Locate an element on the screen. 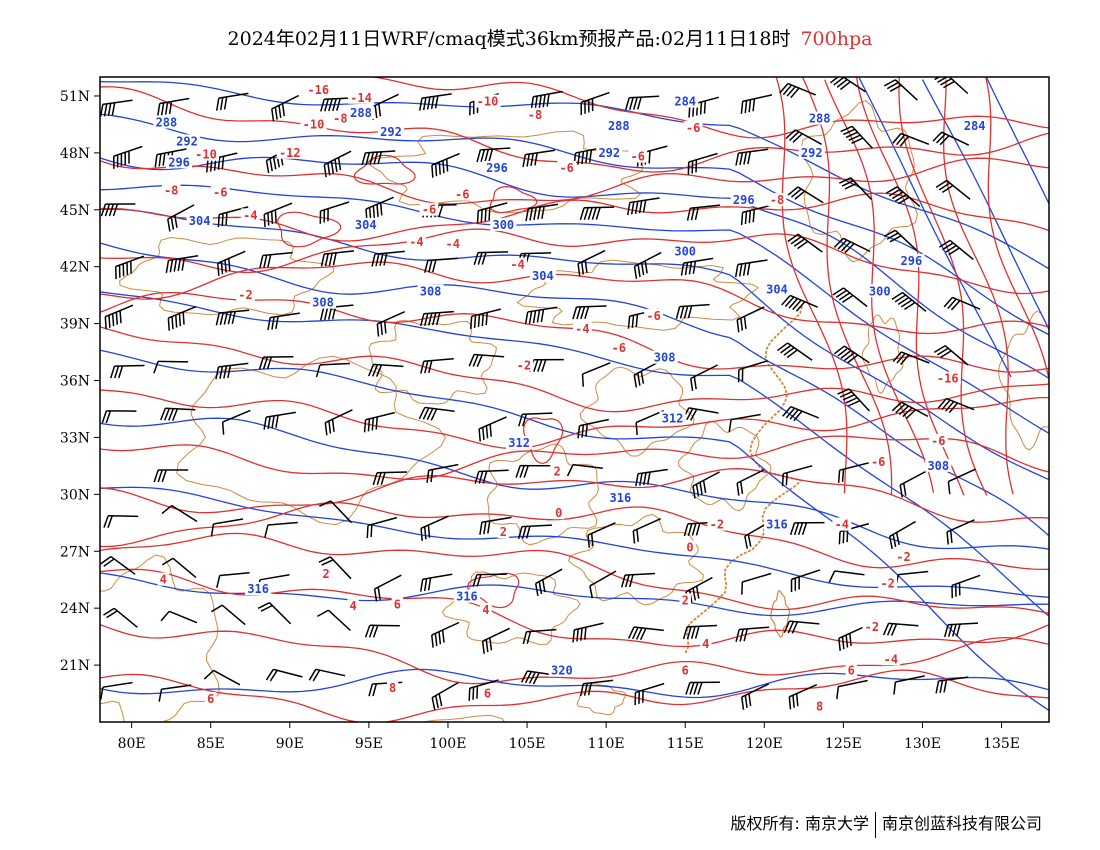 The image size is (1100, 850). x-tick-label: 95E is located at coordinates (369, 744).